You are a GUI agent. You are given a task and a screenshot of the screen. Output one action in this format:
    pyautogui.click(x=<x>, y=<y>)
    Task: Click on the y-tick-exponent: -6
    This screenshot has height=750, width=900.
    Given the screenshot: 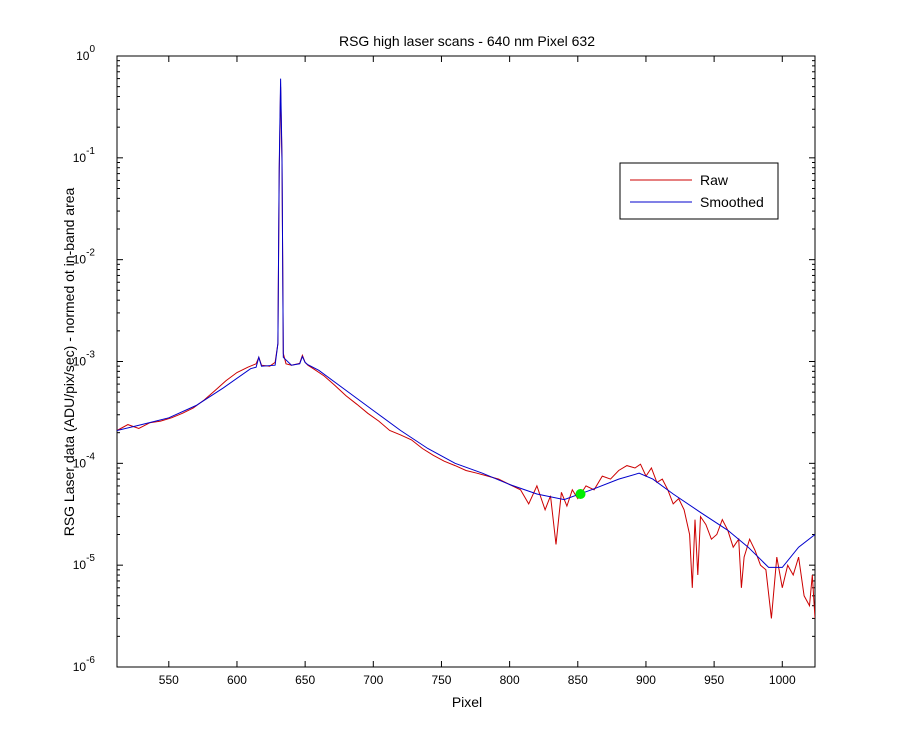 What is the action you would take?
    pyautogui.click(x=90, y=660)
    